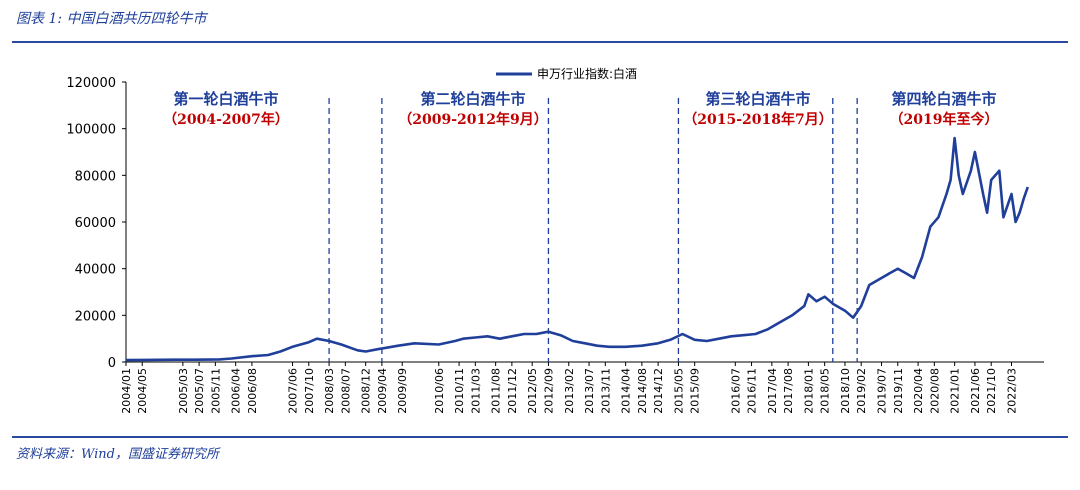 The height and width of the screenshot is (490, 1080). I want to click on y-tick-label: 120000, so click(91, 83).